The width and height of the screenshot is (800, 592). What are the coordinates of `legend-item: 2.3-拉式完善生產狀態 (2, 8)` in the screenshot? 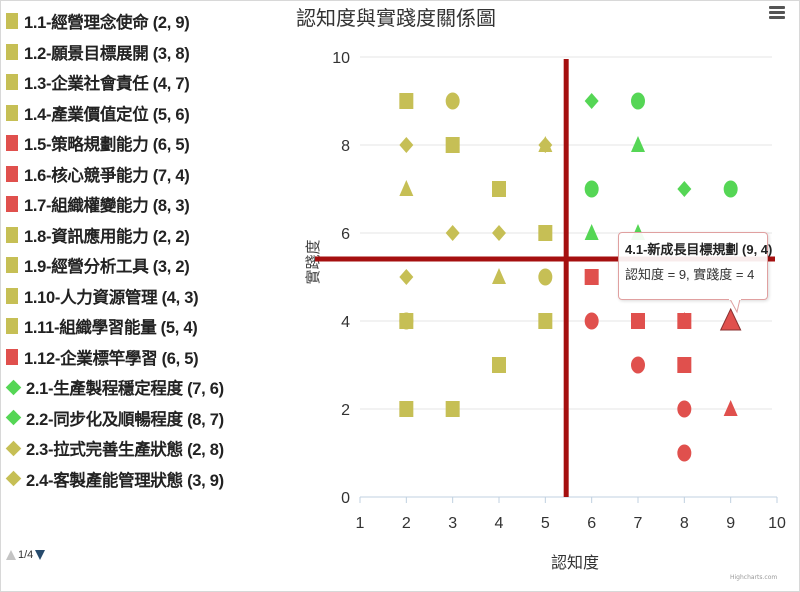 It's located at (140, 448).